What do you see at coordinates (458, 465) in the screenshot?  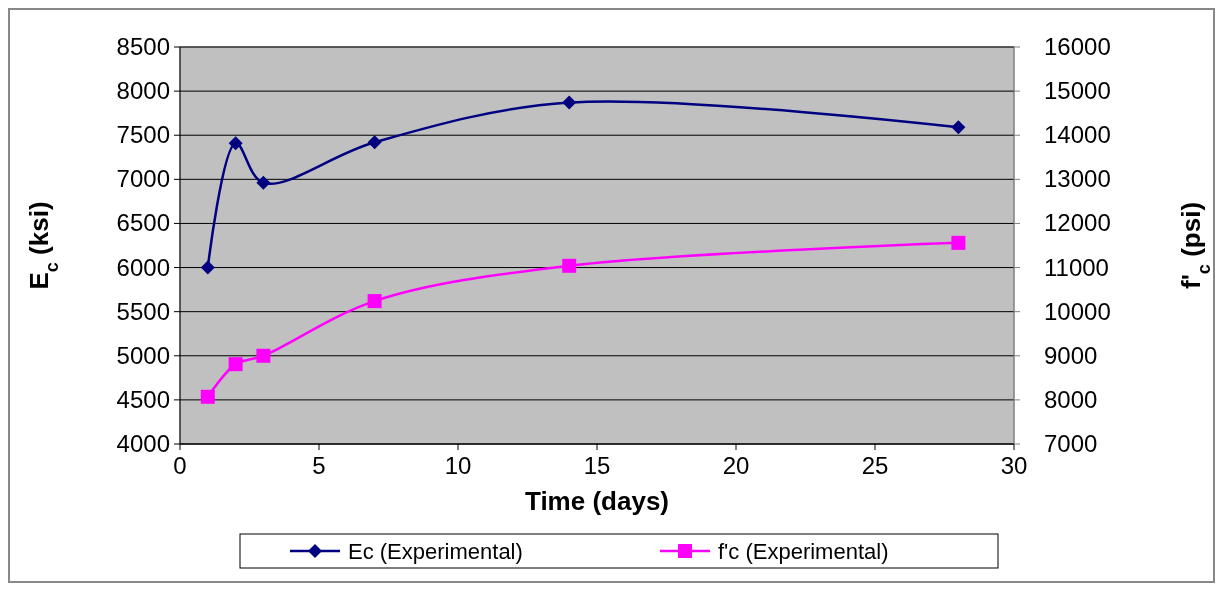 I see `x-tick-label: 10` at bounding box center [458, 465].